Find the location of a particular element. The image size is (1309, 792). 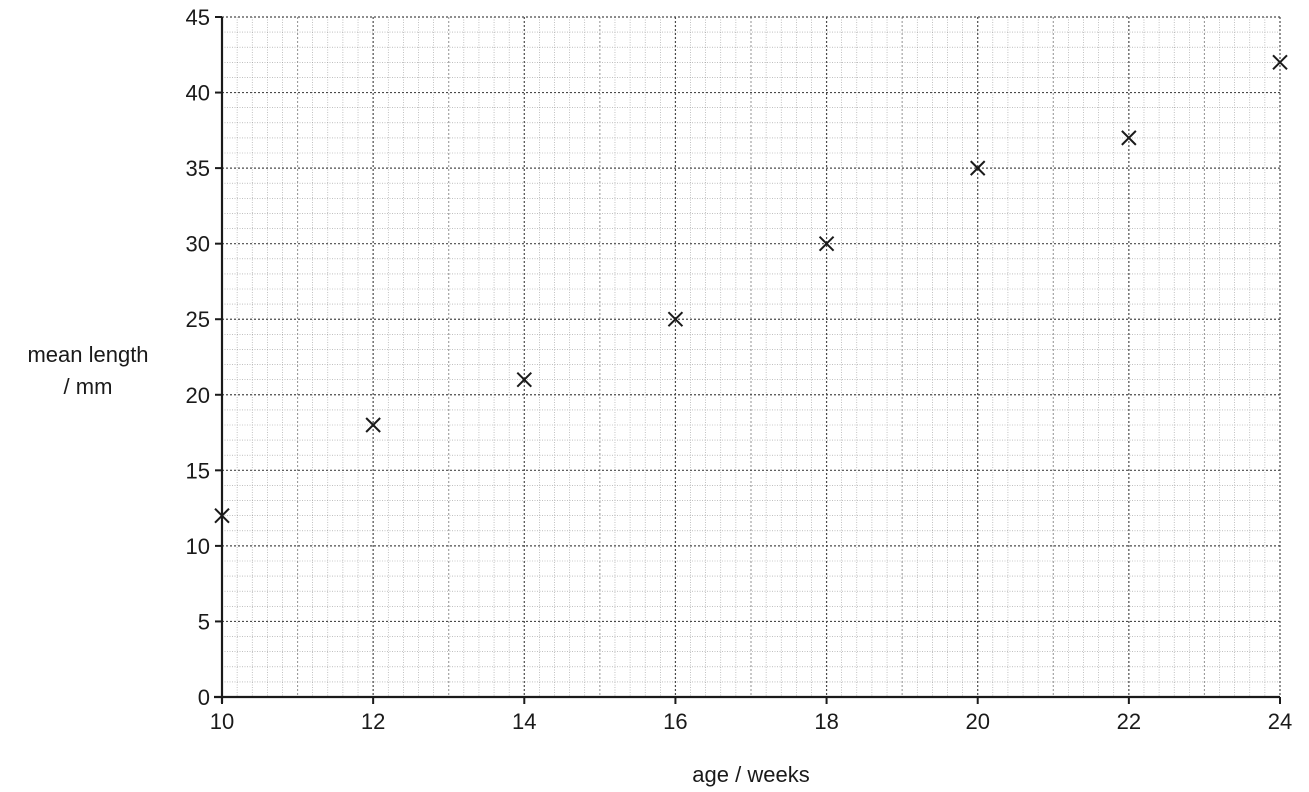

x-tick-labels: 10 12 14 16 18 20 22 24 is located at coordinates (751, 721).